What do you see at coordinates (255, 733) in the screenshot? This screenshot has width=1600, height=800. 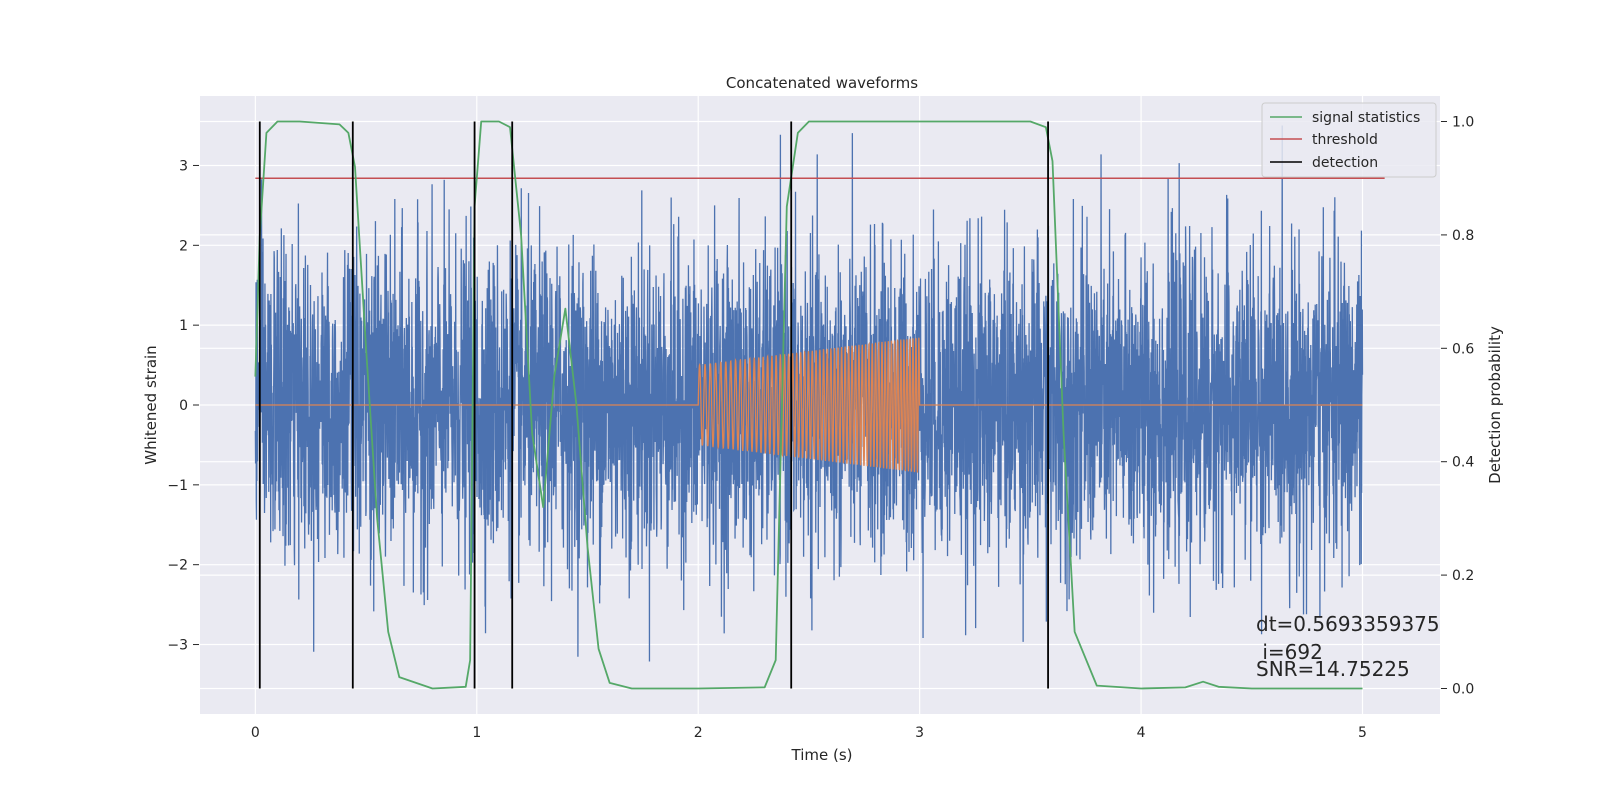 I see `x-tick-label: 0` at bounding box center [255, 733].